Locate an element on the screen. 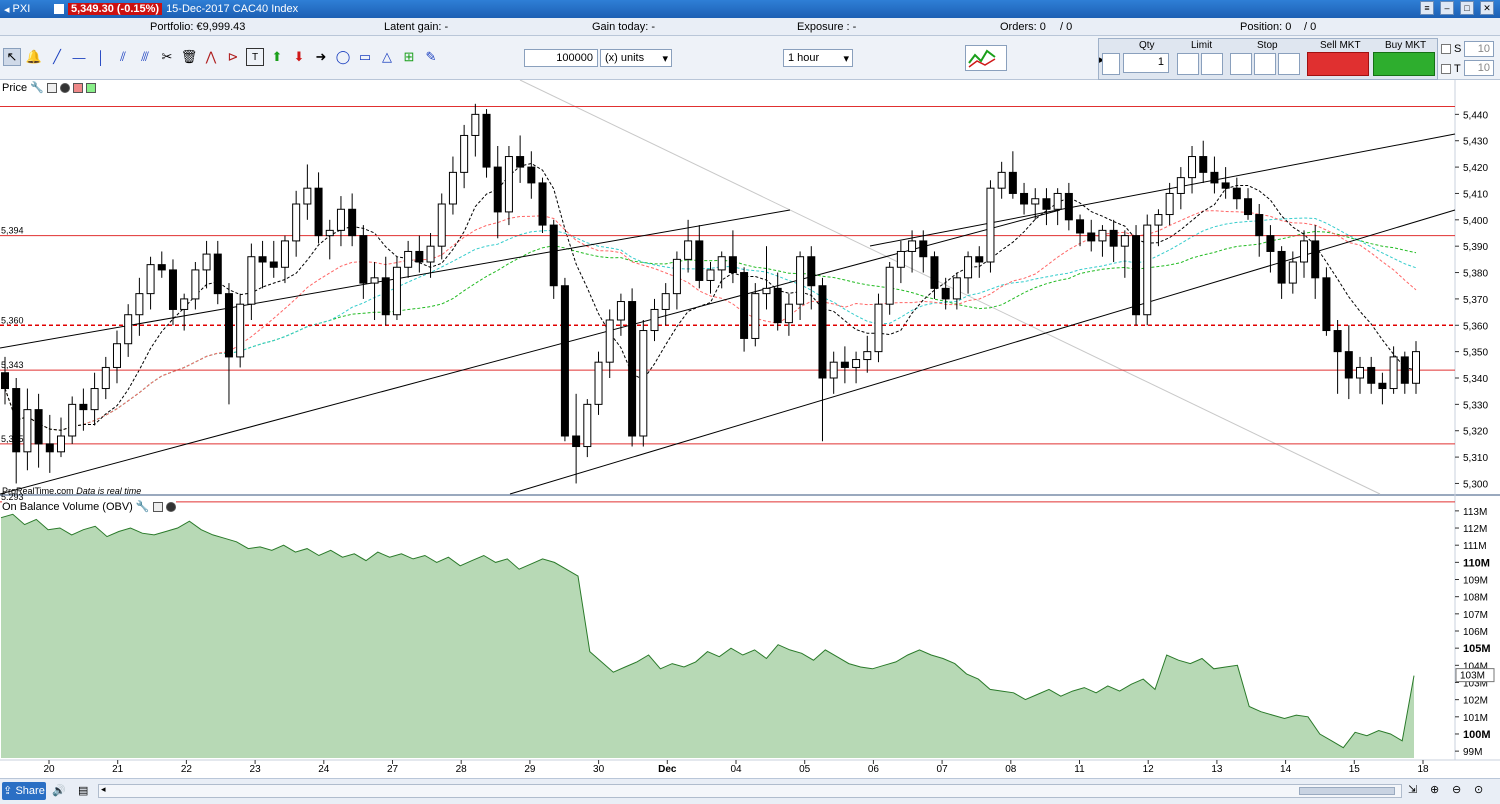 The image size is (1500, 804). limit-buy-button is located at coordinates (1188, 64).